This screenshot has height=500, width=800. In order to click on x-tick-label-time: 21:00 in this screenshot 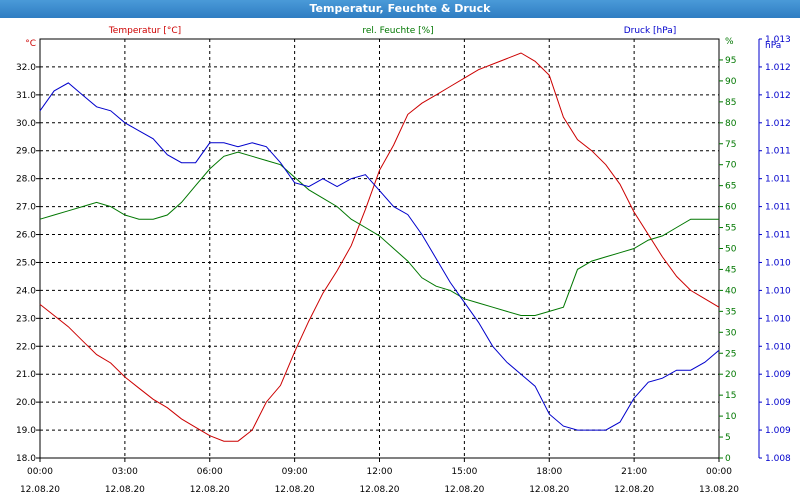, I will do `click(634, 472)`.